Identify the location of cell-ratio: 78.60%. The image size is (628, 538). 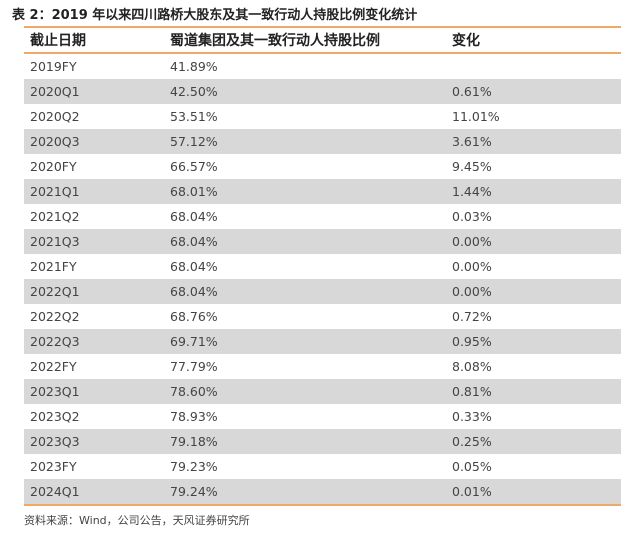
(194, 391).